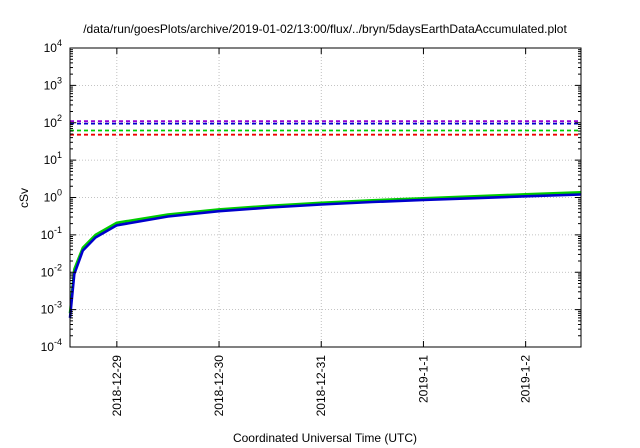 The image size is (640, 448). What do you see at coordinates (51, 308) in the screenshot?
I see `y-tick-label: 10⁻³` at bounding box center [51, 308].